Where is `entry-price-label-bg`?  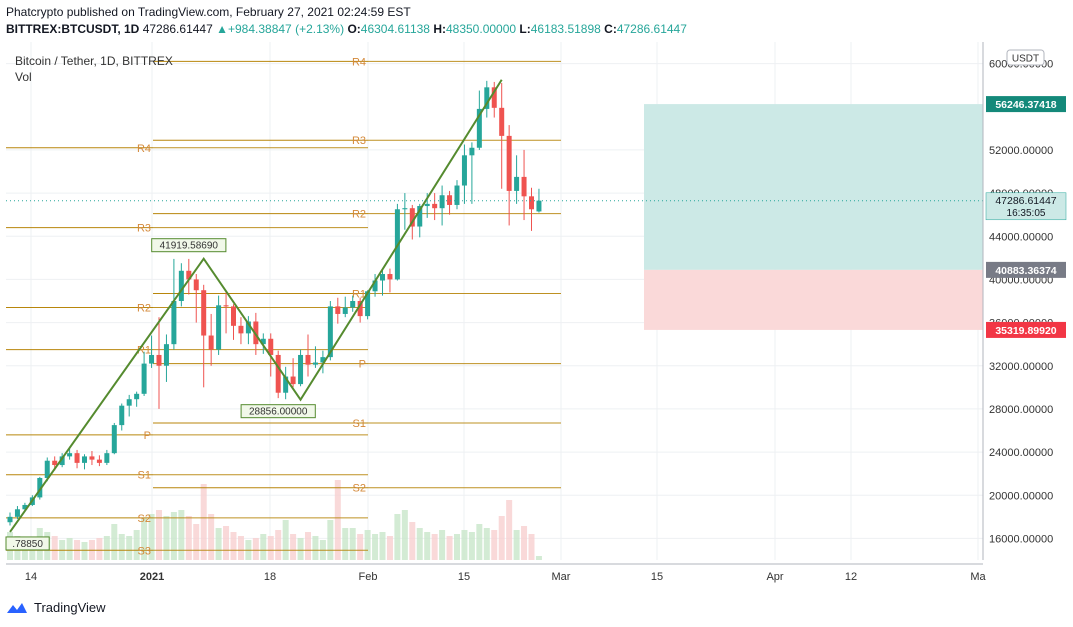 entry-price-label-bg is located at coordinates (1026, 269).